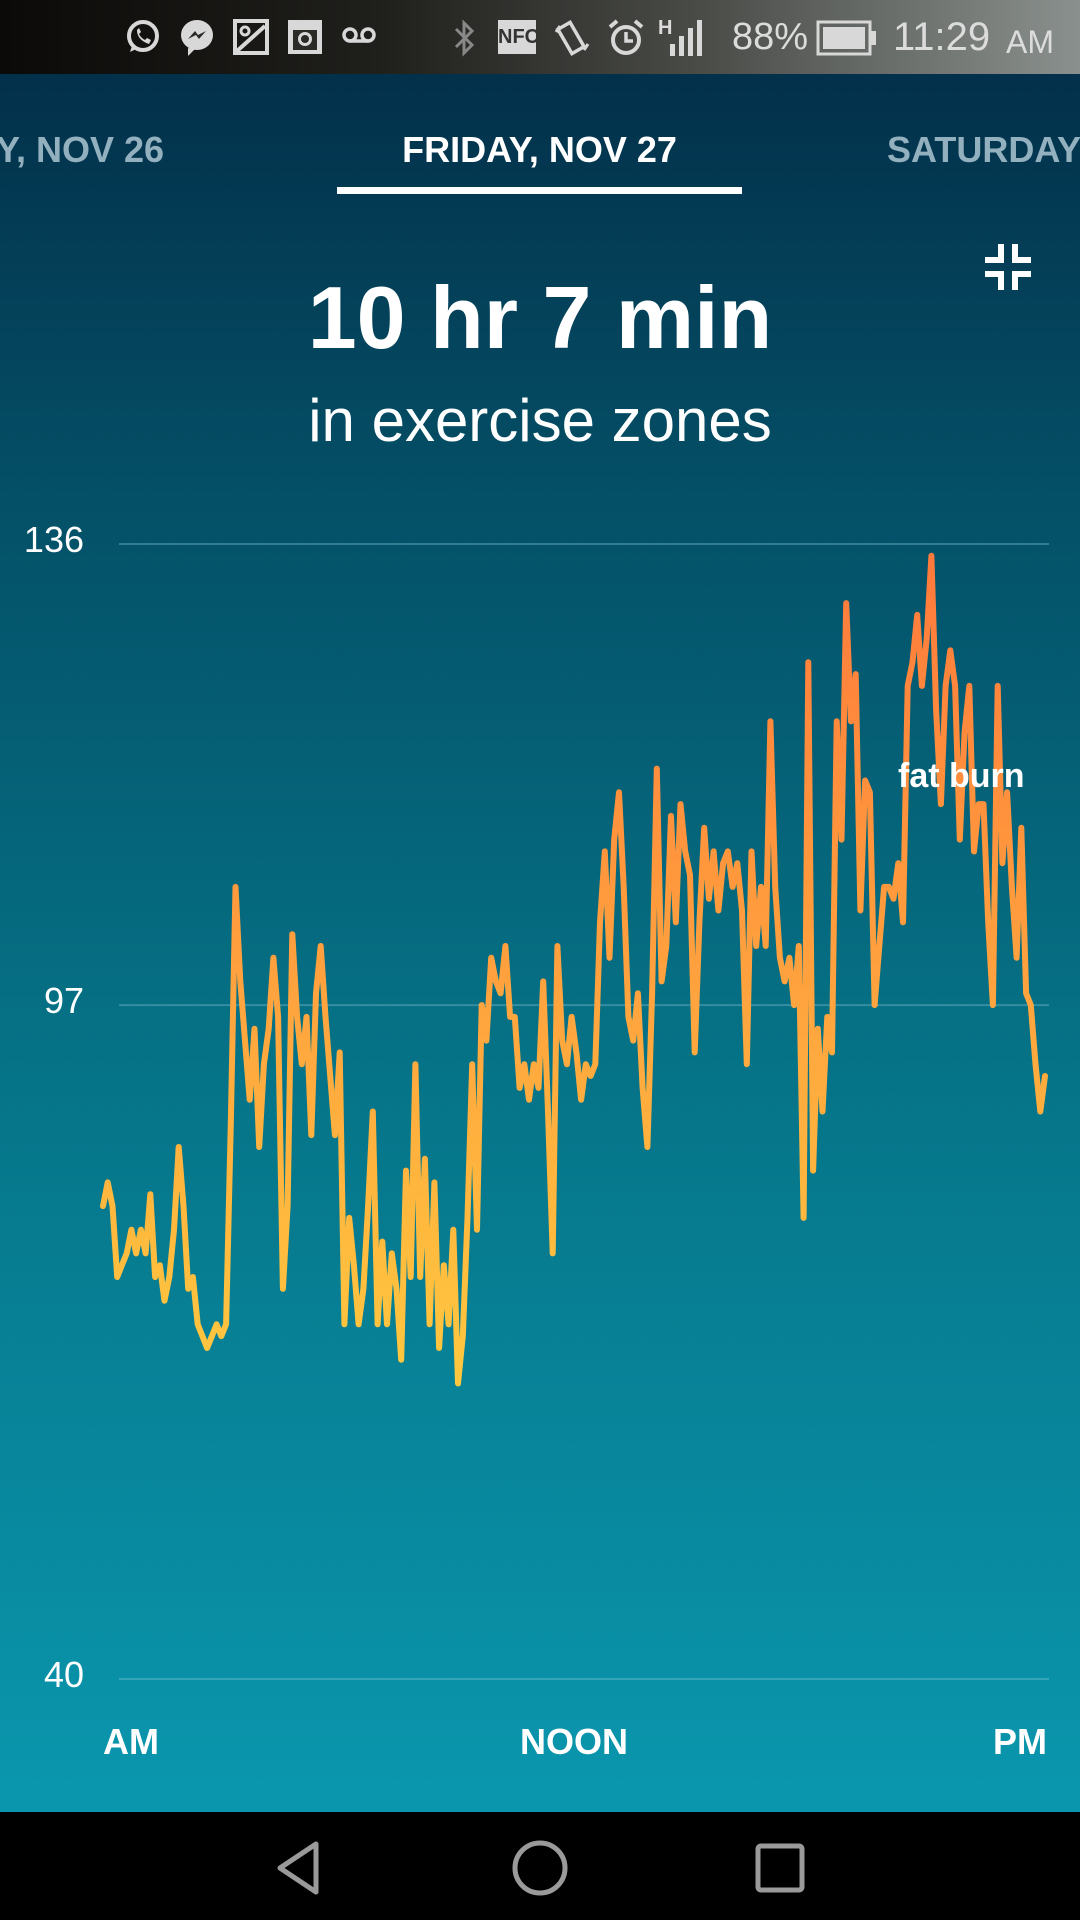 The width and height of the screenshot is (1080, 1920). What do you see at coordinates (82, 149) in the screenshot?
I see `tab-previous-day: Y, NOV 26` at bounding box center [82, 149].